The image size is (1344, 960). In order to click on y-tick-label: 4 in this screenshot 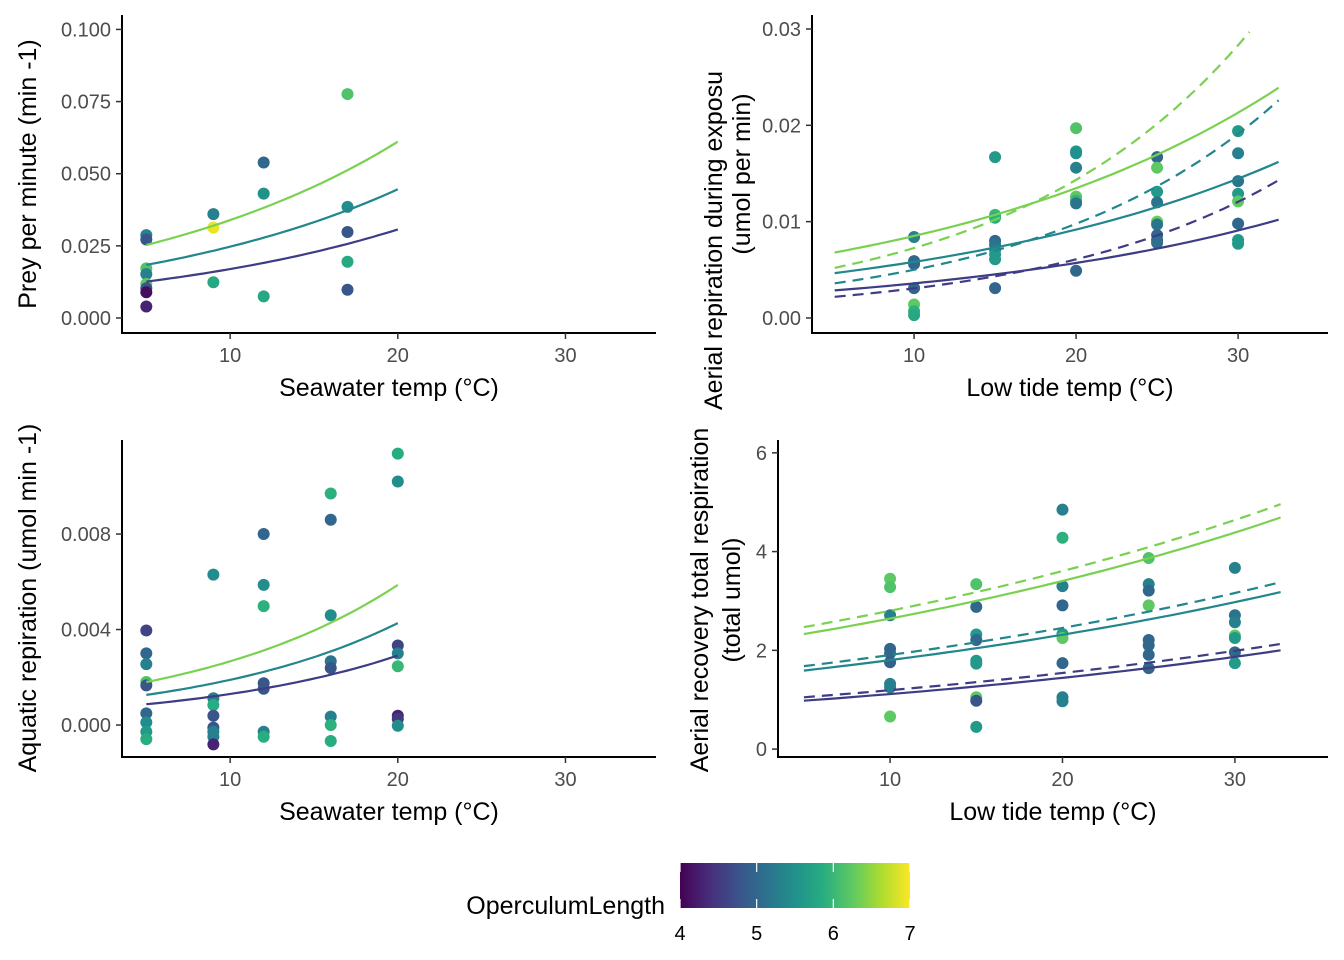, I will do `click(761, 553)`.